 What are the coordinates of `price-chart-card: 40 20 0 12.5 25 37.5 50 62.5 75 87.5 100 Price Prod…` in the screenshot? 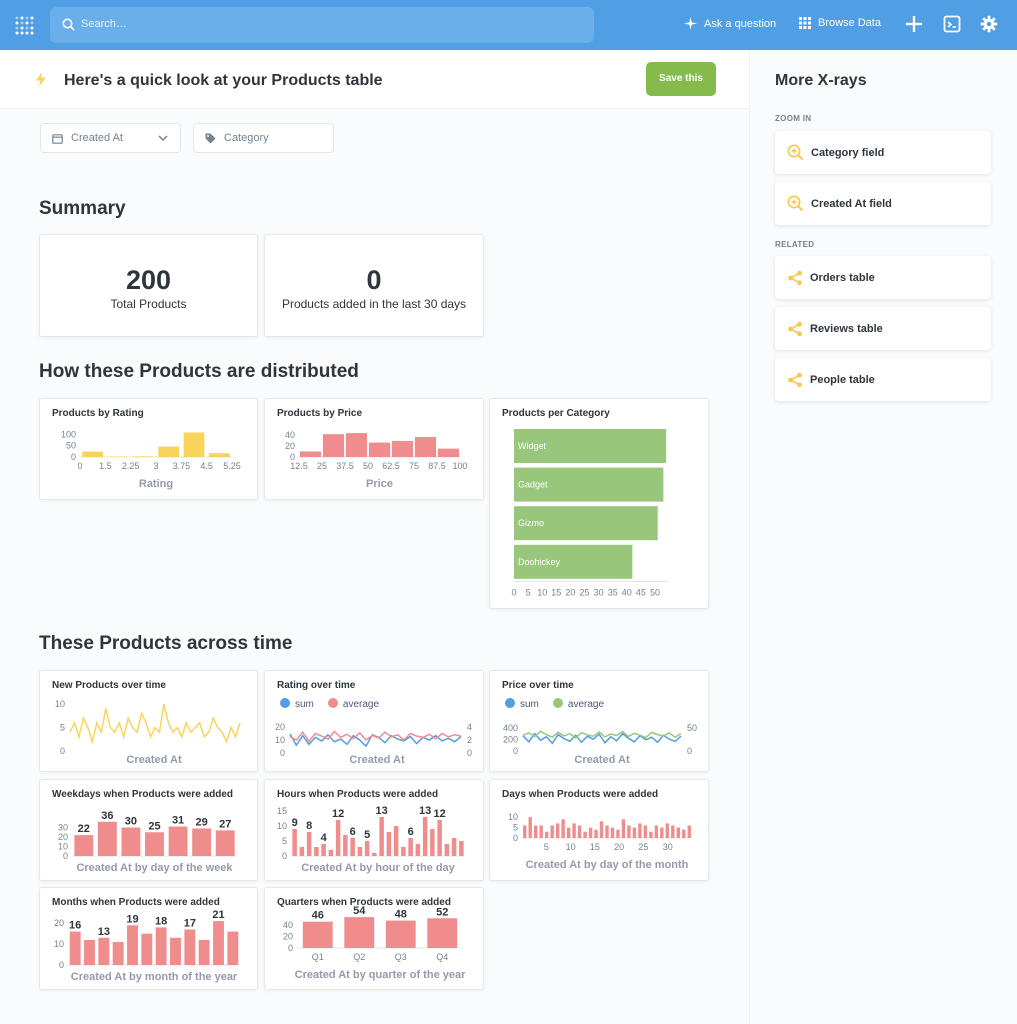 It's located at (374, 449).